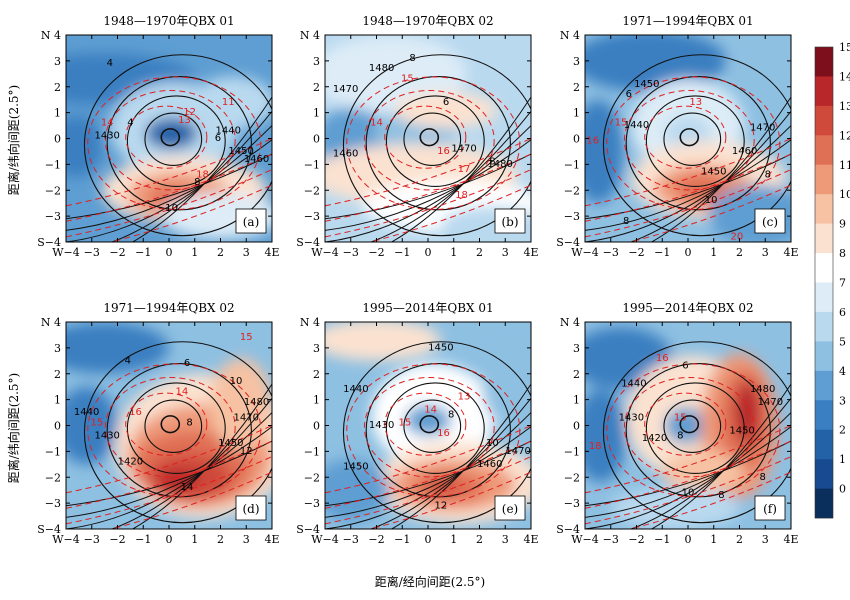  What do you see at coordinates (57, 374) in the screenshot?
I see `y-tick-label: 2` at bounding box center [57, 374].